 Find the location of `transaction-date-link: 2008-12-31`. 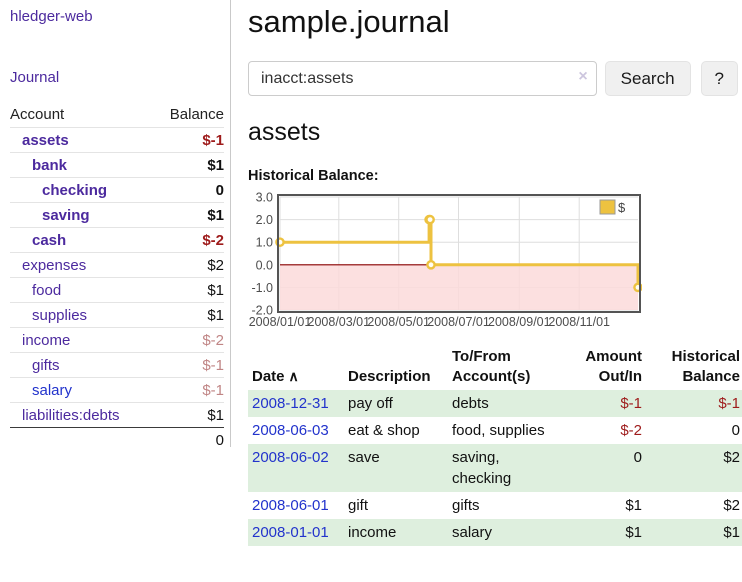

transaction-date-link: 2008-12-31 is located at coordinates (290, 403).